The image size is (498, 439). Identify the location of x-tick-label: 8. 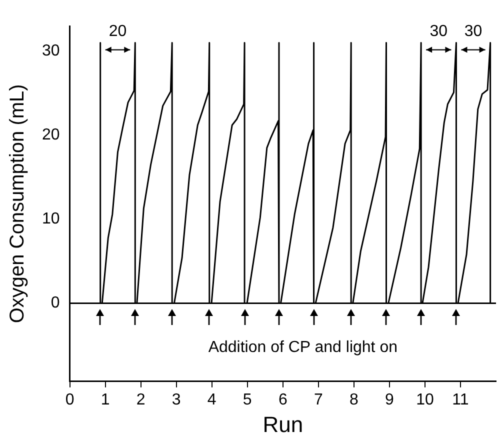
(353, 399).